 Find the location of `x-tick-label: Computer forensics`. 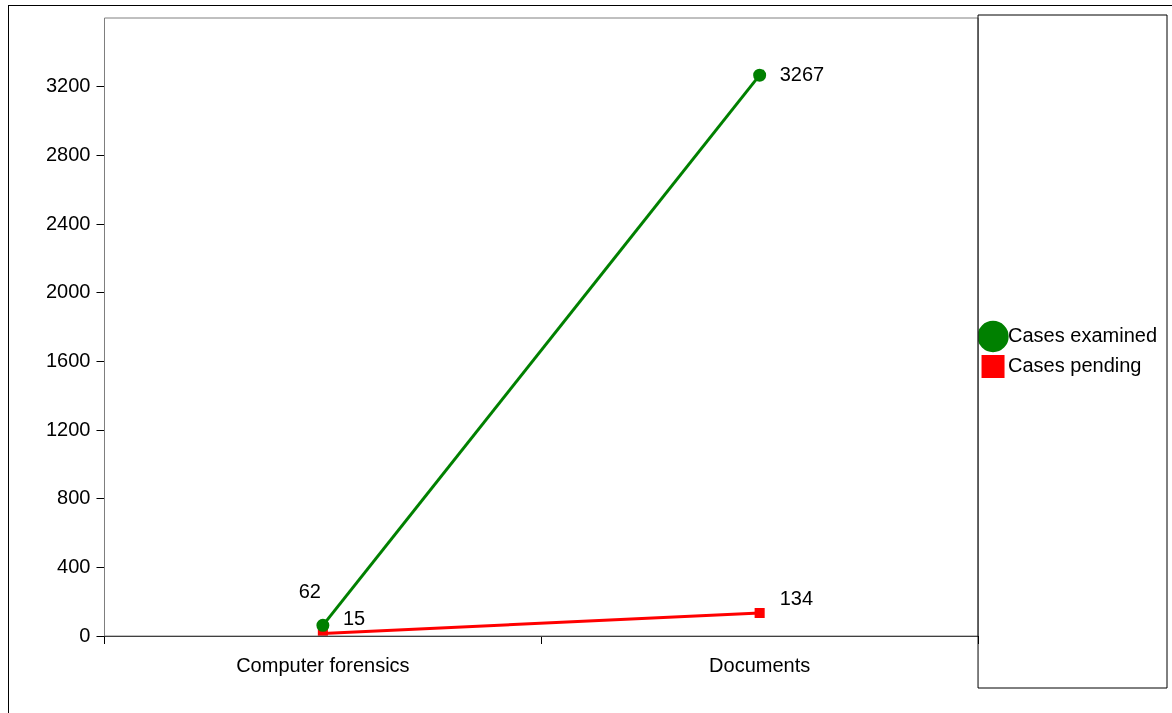

x-tick-label: Computer forensics is located at coordinates (323, 664).